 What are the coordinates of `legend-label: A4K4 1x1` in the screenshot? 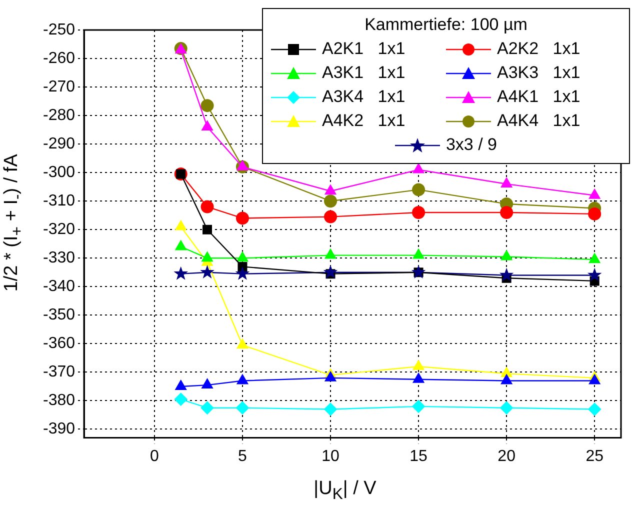 It's located at (538, 121).